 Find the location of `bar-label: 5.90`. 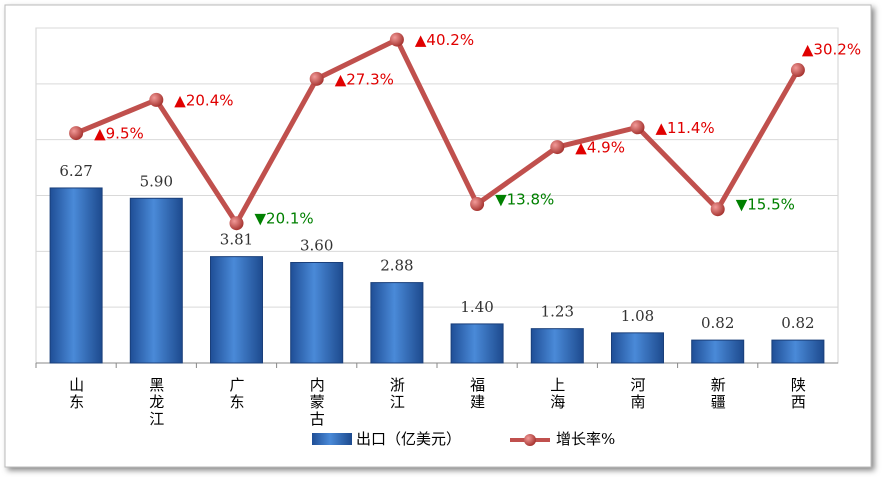

bar-label: 5.90 is located at coordinates (156, 181).